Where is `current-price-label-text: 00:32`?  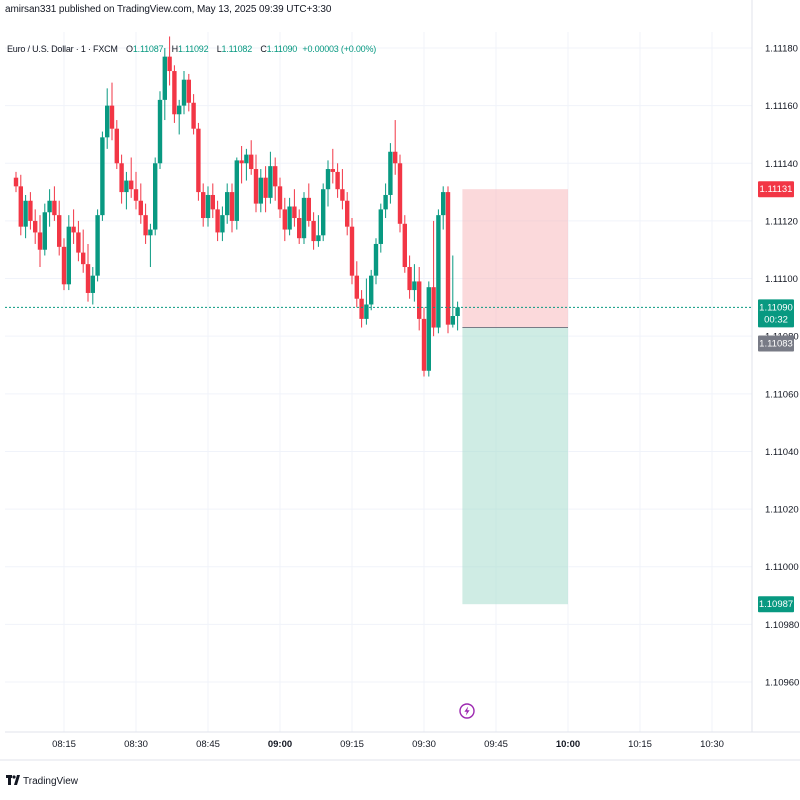
current-price-label-text: 00:32 is located at coordinates (776, 319).